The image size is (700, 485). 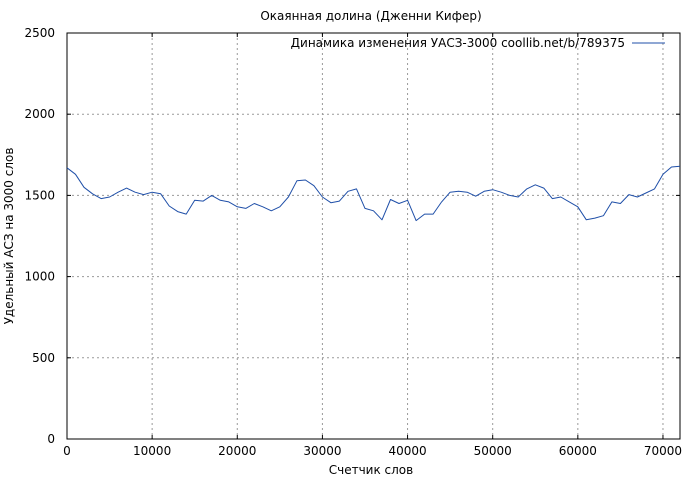 What do you see at coordinates (370, 16) in the screenshot?
I see `chart-title: Окаянная долина (Дженни Кифер)` at bounding box center [370, 16].